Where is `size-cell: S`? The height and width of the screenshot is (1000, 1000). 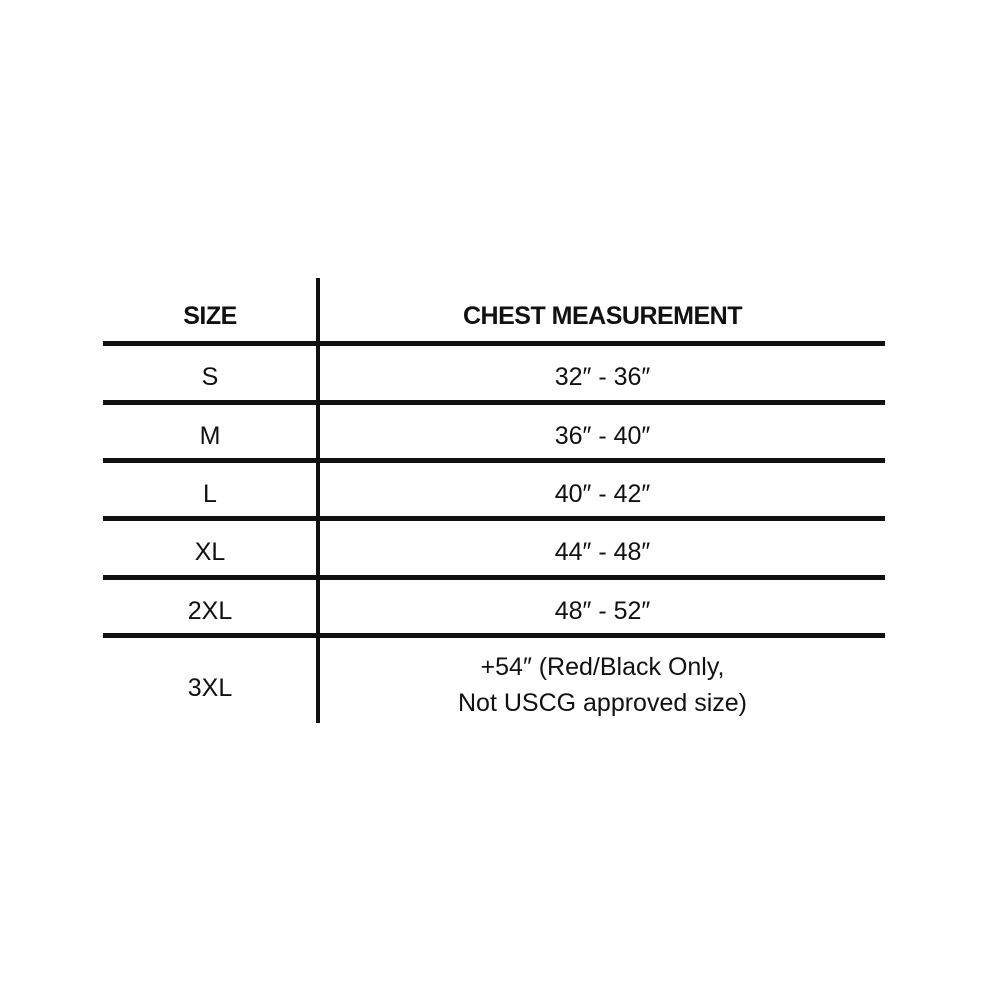 size-cell: S is located at coordinates (210, 377).